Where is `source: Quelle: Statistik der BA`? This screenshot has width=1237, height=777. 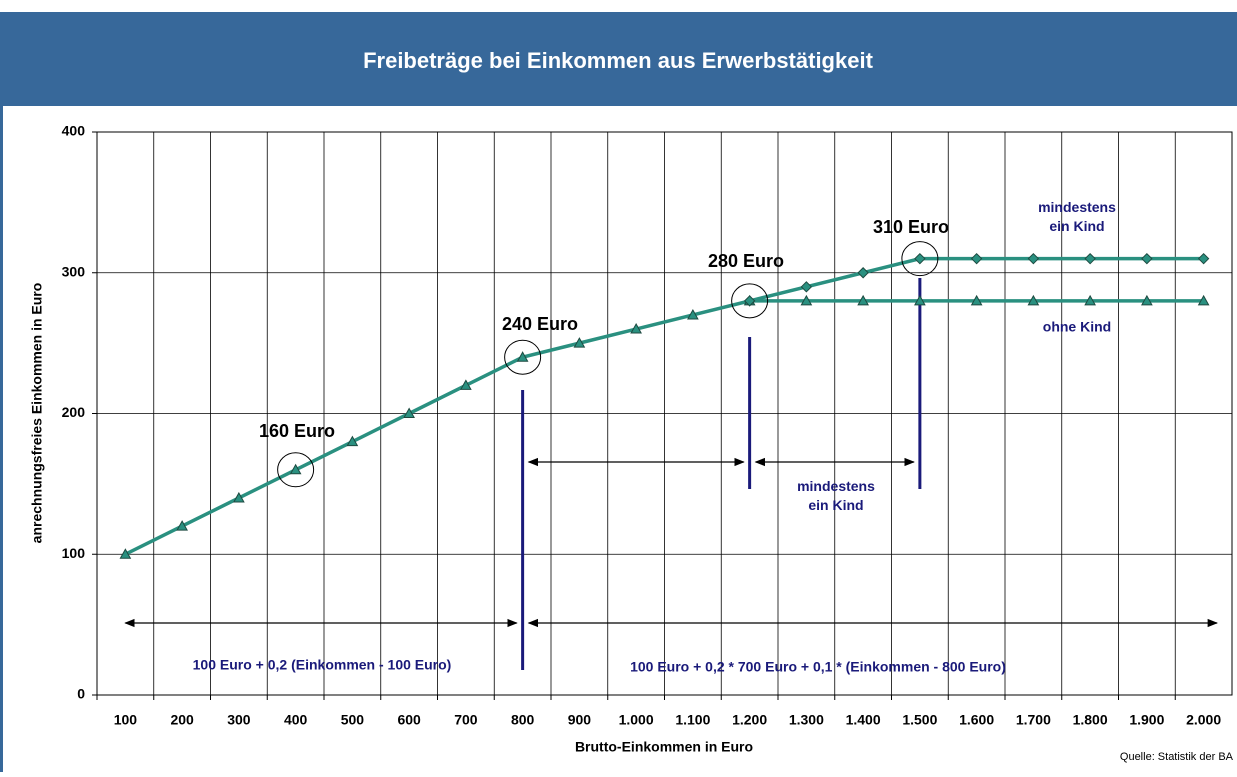
source: Quelle: Statistik der BA is located at coordinates (1177, 757).